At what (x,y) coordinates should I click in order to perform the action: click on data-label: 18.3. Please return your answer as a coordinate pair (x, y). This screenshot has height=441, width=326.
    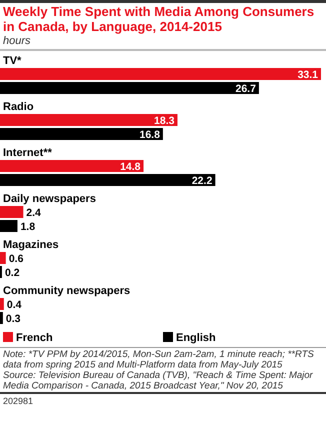
    Looking at the image, I should click on (164, 121).